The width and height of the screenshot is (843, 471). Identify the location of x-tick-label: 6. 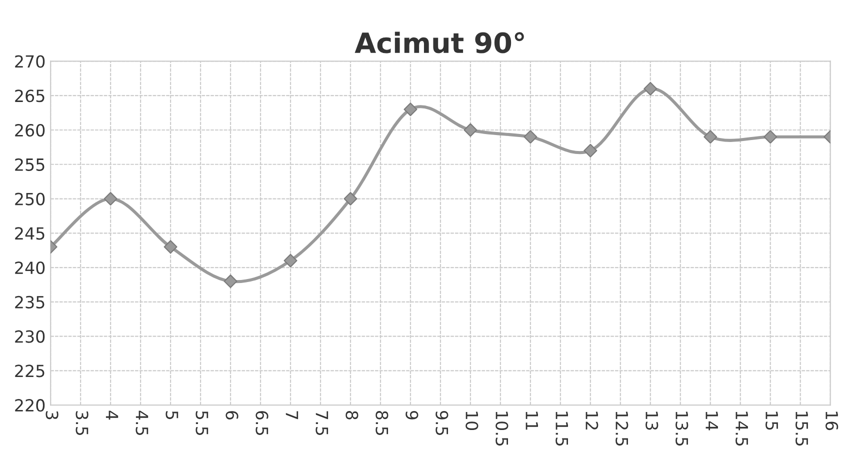
(232, 415).